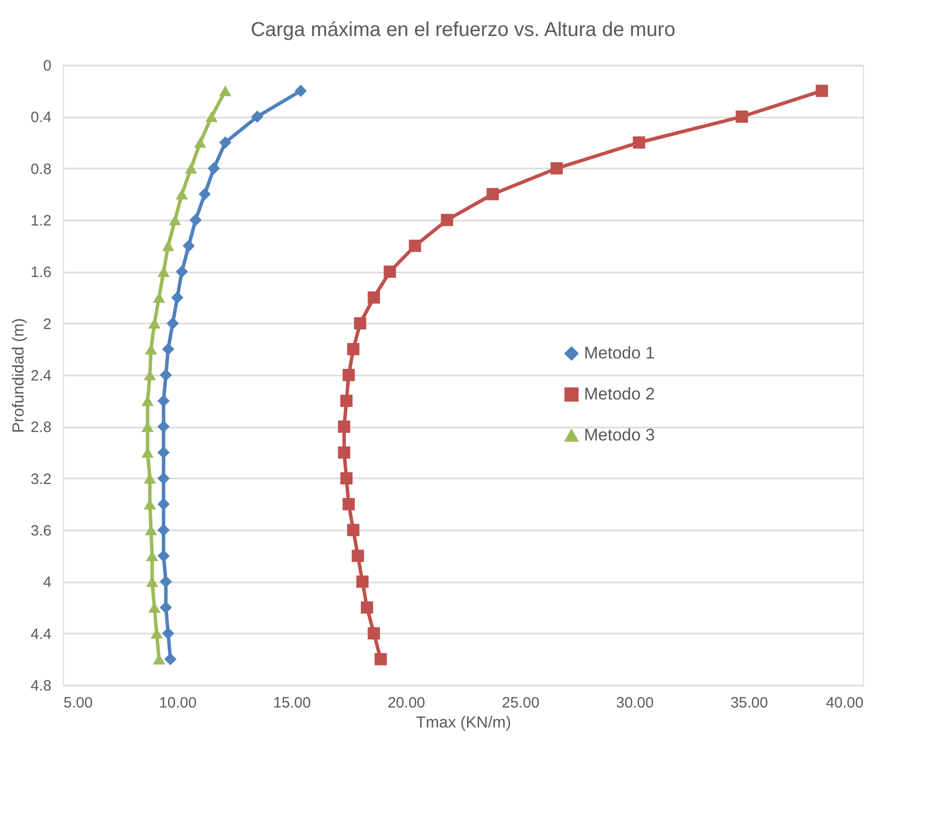  I want to click on y-tick-label: 0.8, so click(41, 169).